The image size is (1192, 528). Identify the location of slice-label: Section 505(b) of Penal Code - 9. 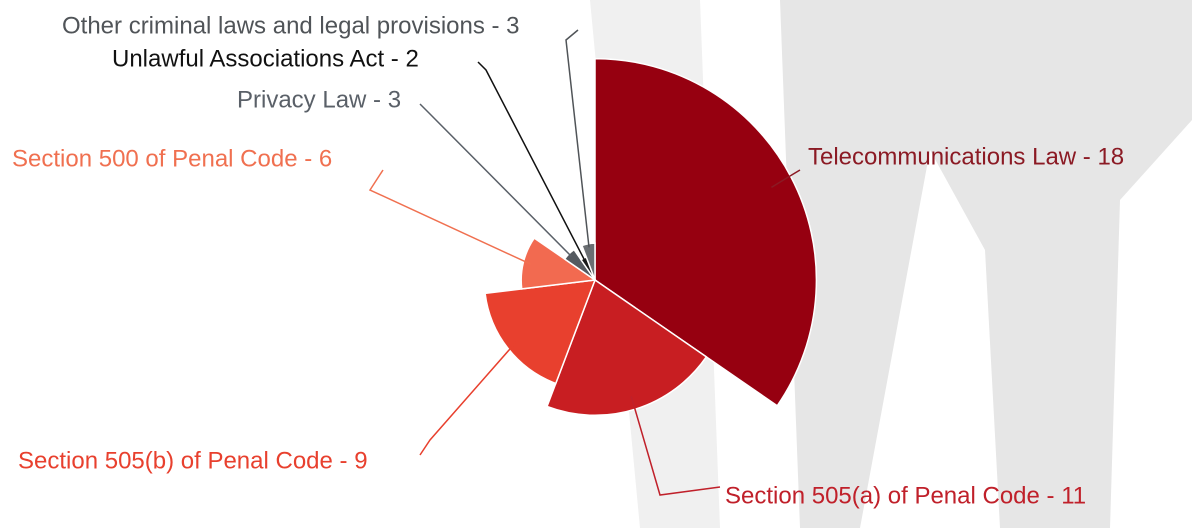
(193, 460).